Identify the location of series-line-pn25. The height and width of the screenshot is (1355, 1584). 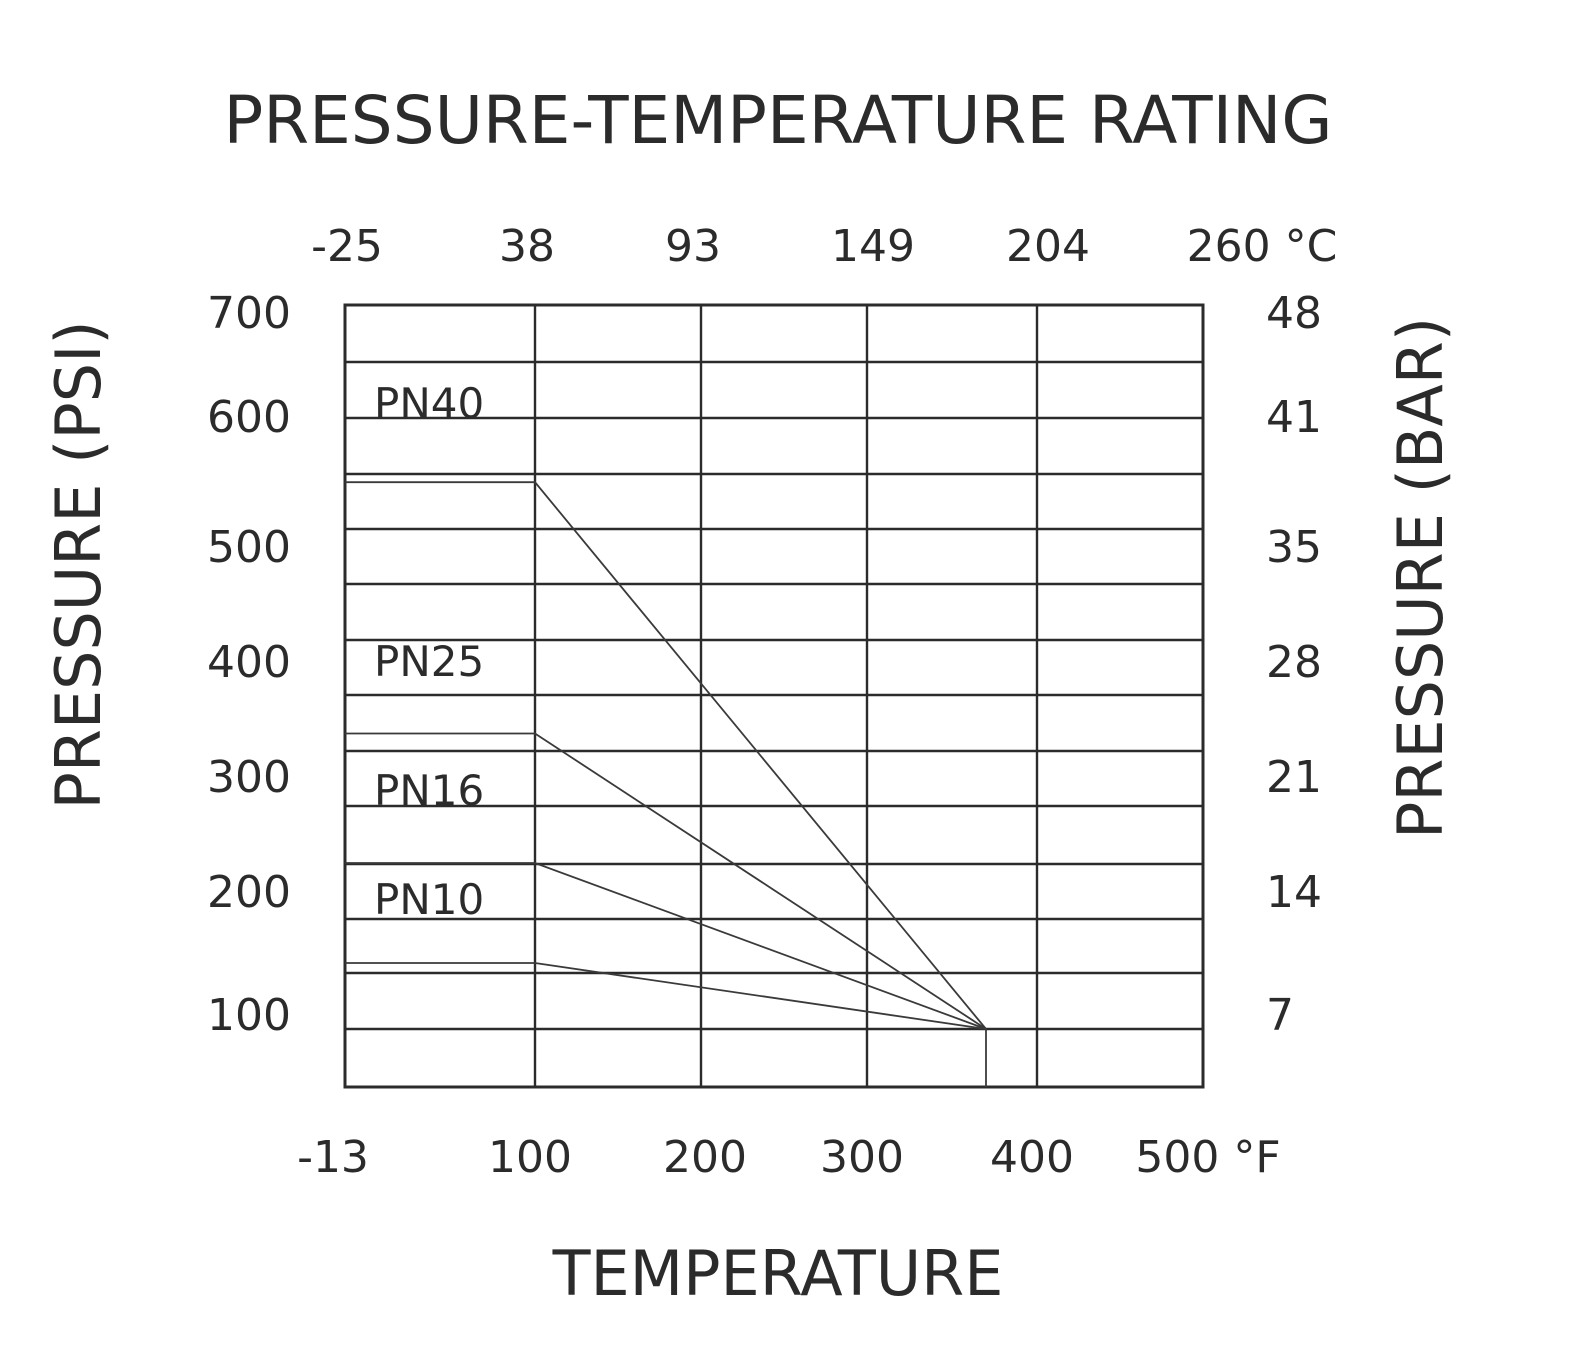
(666, 881).